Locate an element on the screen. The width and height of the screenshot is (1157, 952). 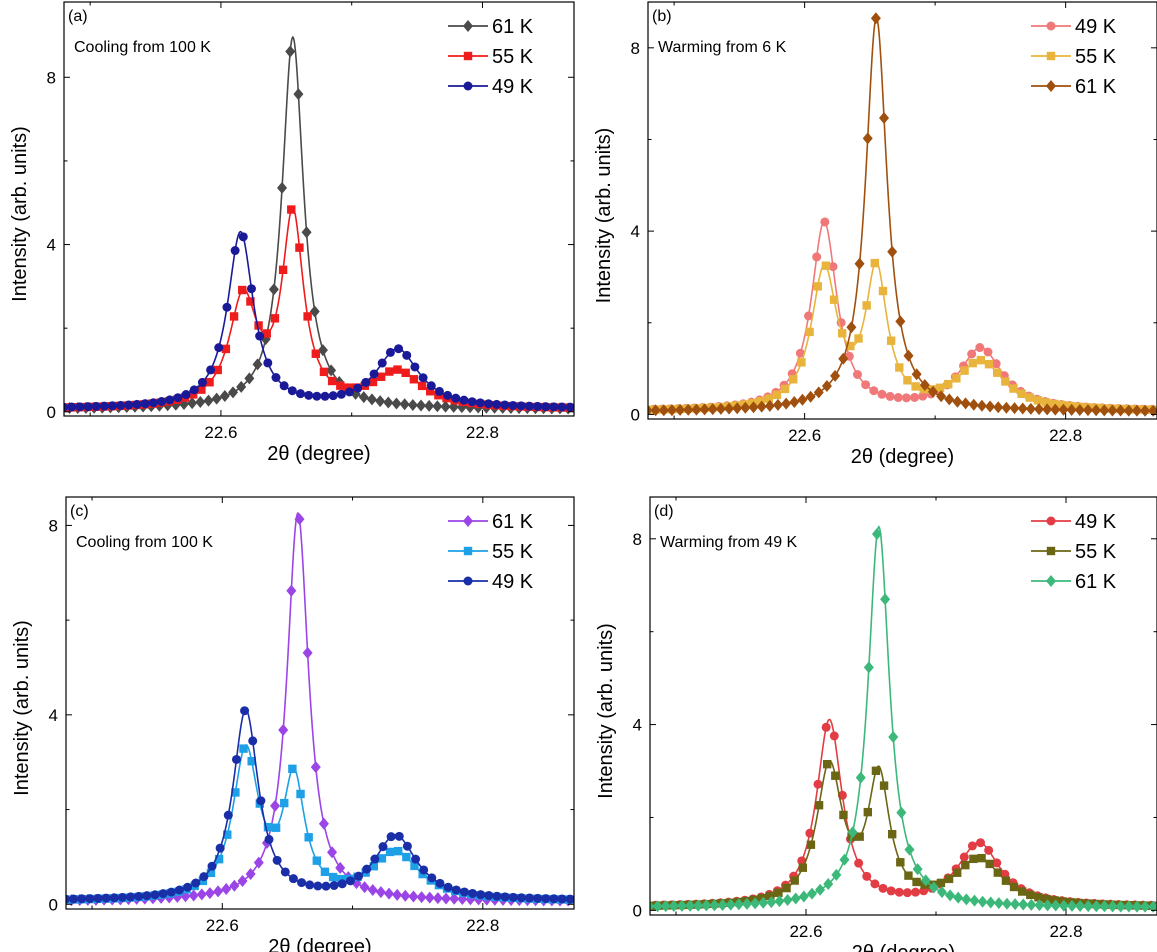
x-tick-label: 22.8 is located at coordinates (1065, 931).